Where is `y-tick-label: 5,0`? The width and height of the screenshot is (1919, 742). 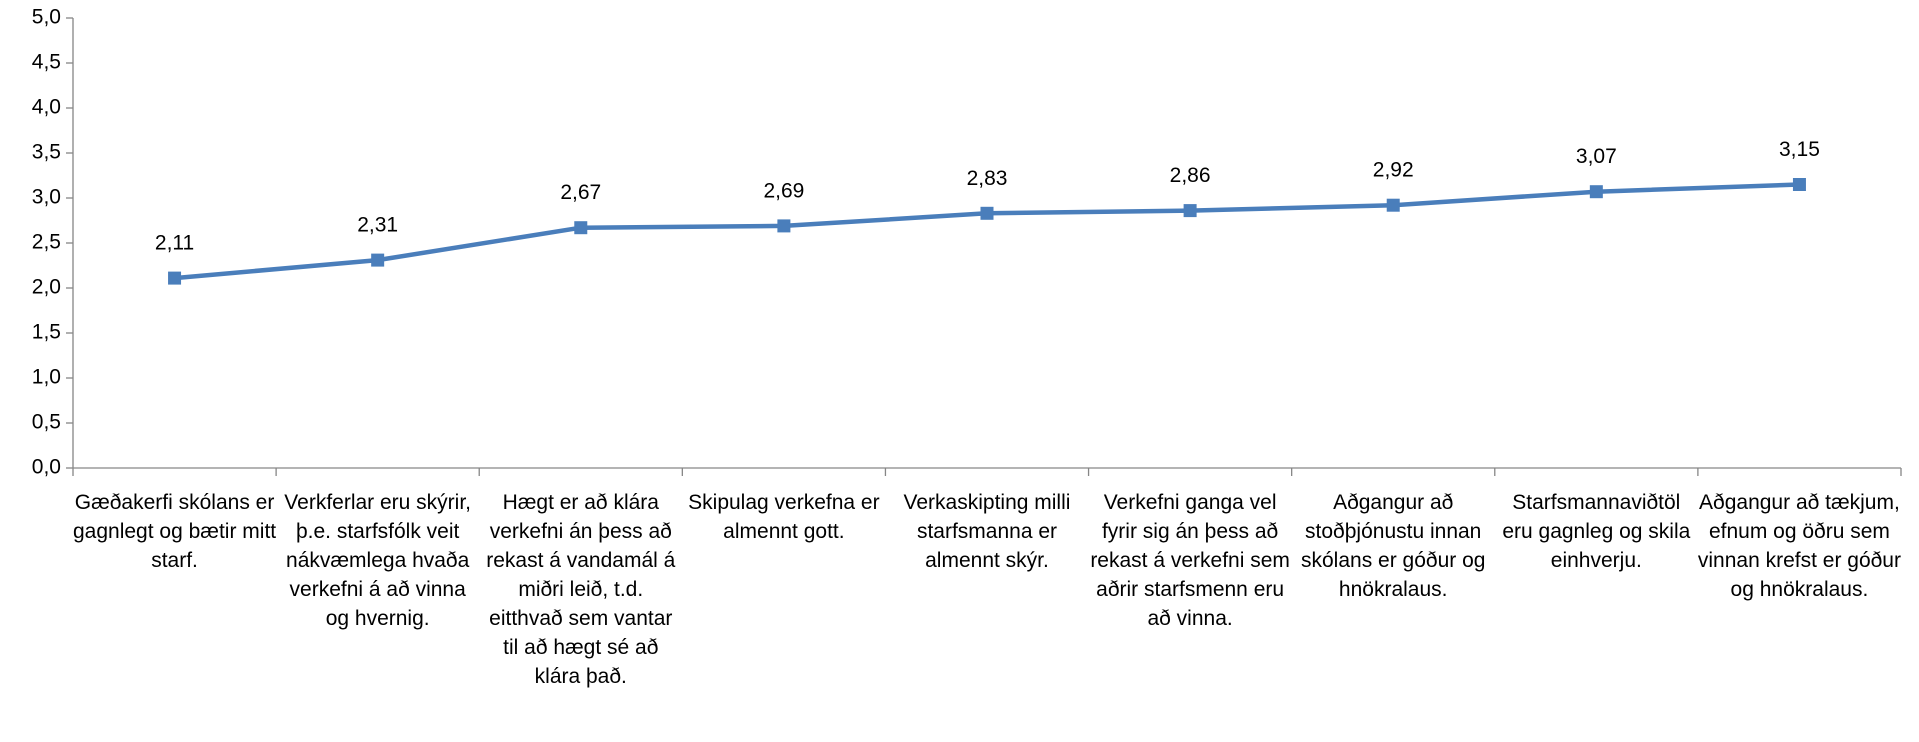
y-tick-label: 5,0 is located at coordinates (46, 17).